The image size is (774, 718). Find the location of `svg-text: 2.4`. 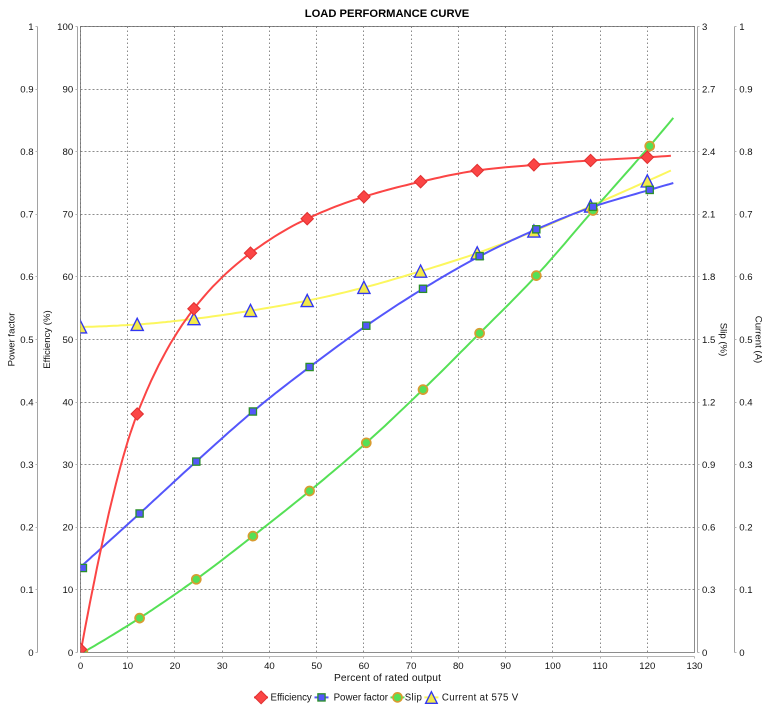

svg-text: 2.4 is located at coordinates (709, 152).